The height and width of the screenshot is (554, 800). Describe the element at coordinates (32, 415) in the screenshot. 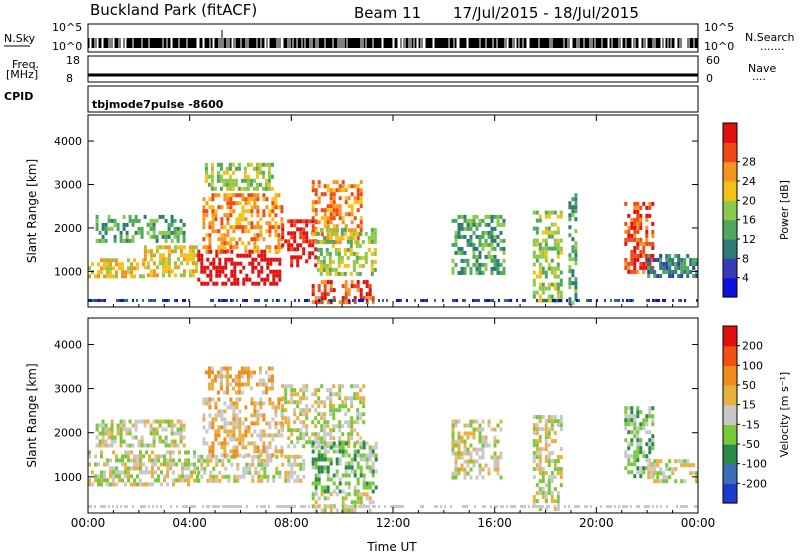

I see `y-axis-label: Slant Range [km]` at that location.